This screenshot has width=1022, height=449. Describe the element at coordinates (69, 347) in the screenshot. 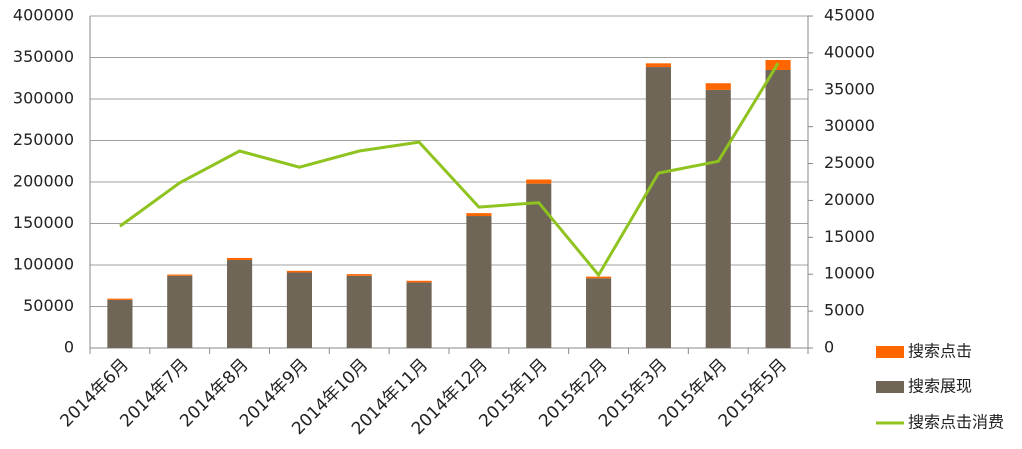

I see `y-tick-label: 0` at that location.